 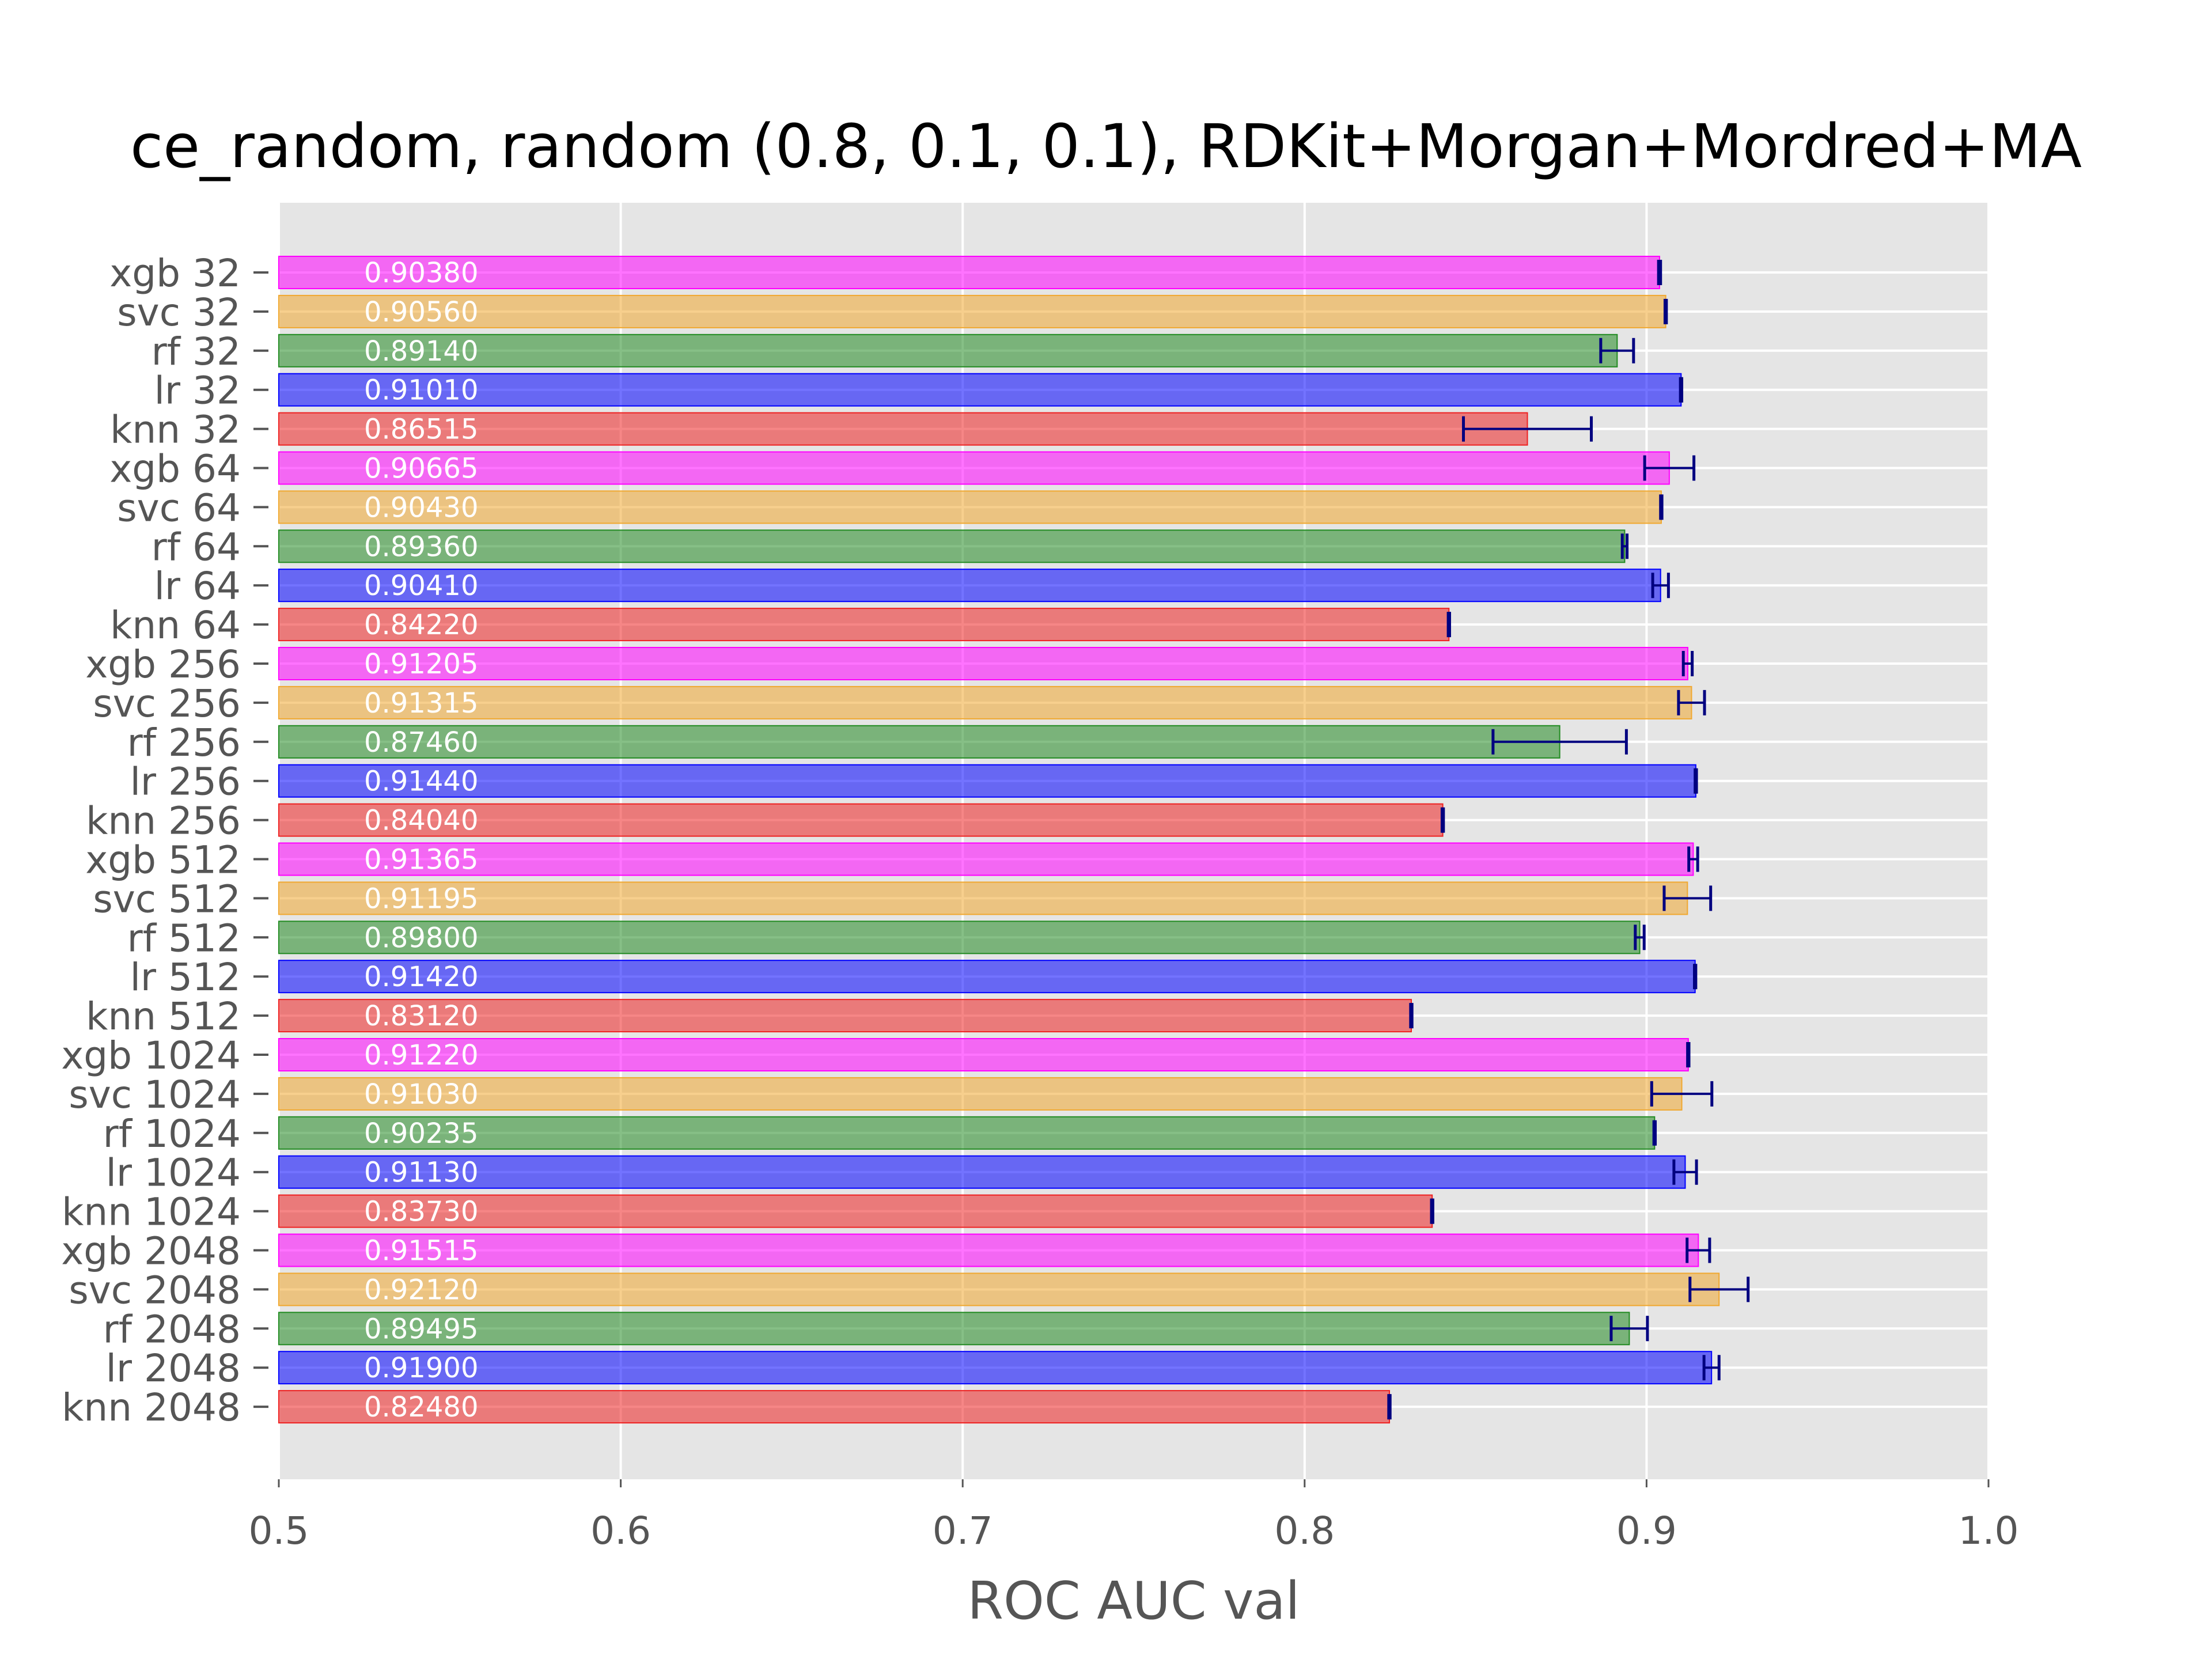 I want to click on y-tick-label: svc 256, so click(x=167, y=703).